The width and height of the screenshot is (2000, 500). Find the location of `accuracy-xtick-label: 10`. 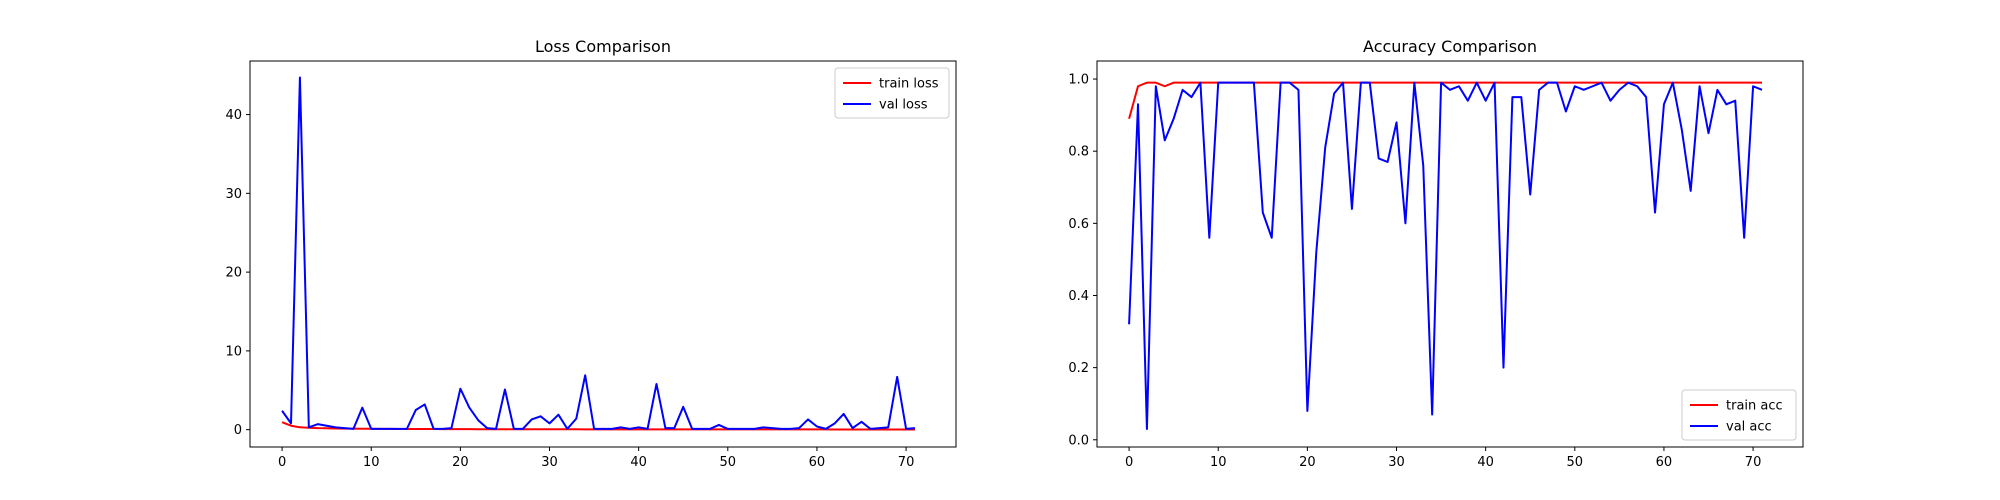

accuracy-xtick-label: 10 is located at coordinates (1218, 462).